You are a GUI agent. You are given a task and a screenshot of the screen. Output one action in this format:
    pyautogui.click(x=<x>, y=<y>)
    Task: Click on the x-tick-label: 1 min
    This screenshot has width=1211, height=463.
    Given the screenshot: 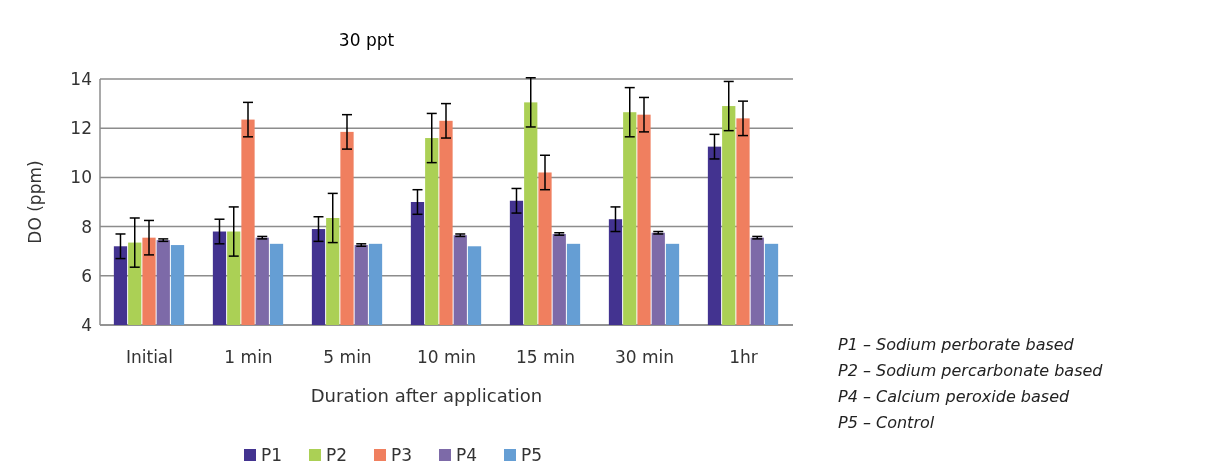 What is the action you would take?
    pyautogui.click(x=248, y=357)
    